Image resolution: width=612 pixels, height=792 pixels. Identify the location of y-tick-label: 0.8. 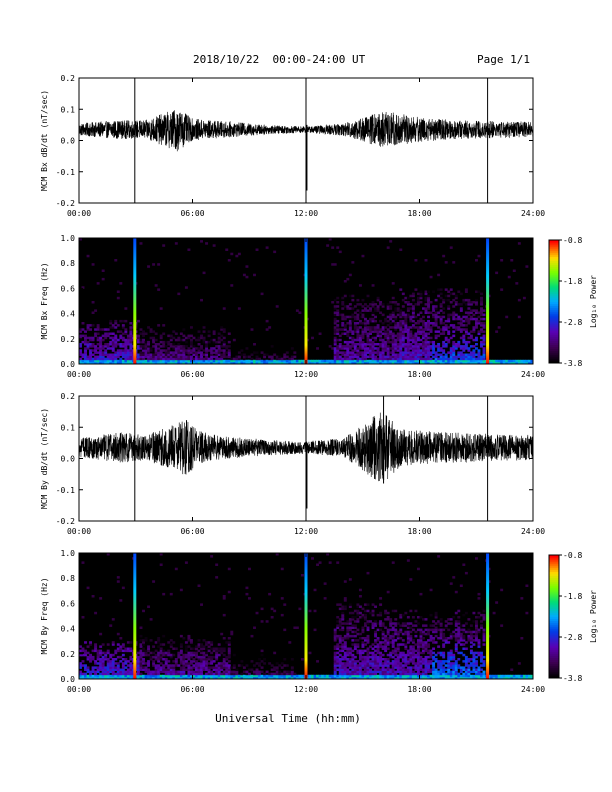
(68, 578).